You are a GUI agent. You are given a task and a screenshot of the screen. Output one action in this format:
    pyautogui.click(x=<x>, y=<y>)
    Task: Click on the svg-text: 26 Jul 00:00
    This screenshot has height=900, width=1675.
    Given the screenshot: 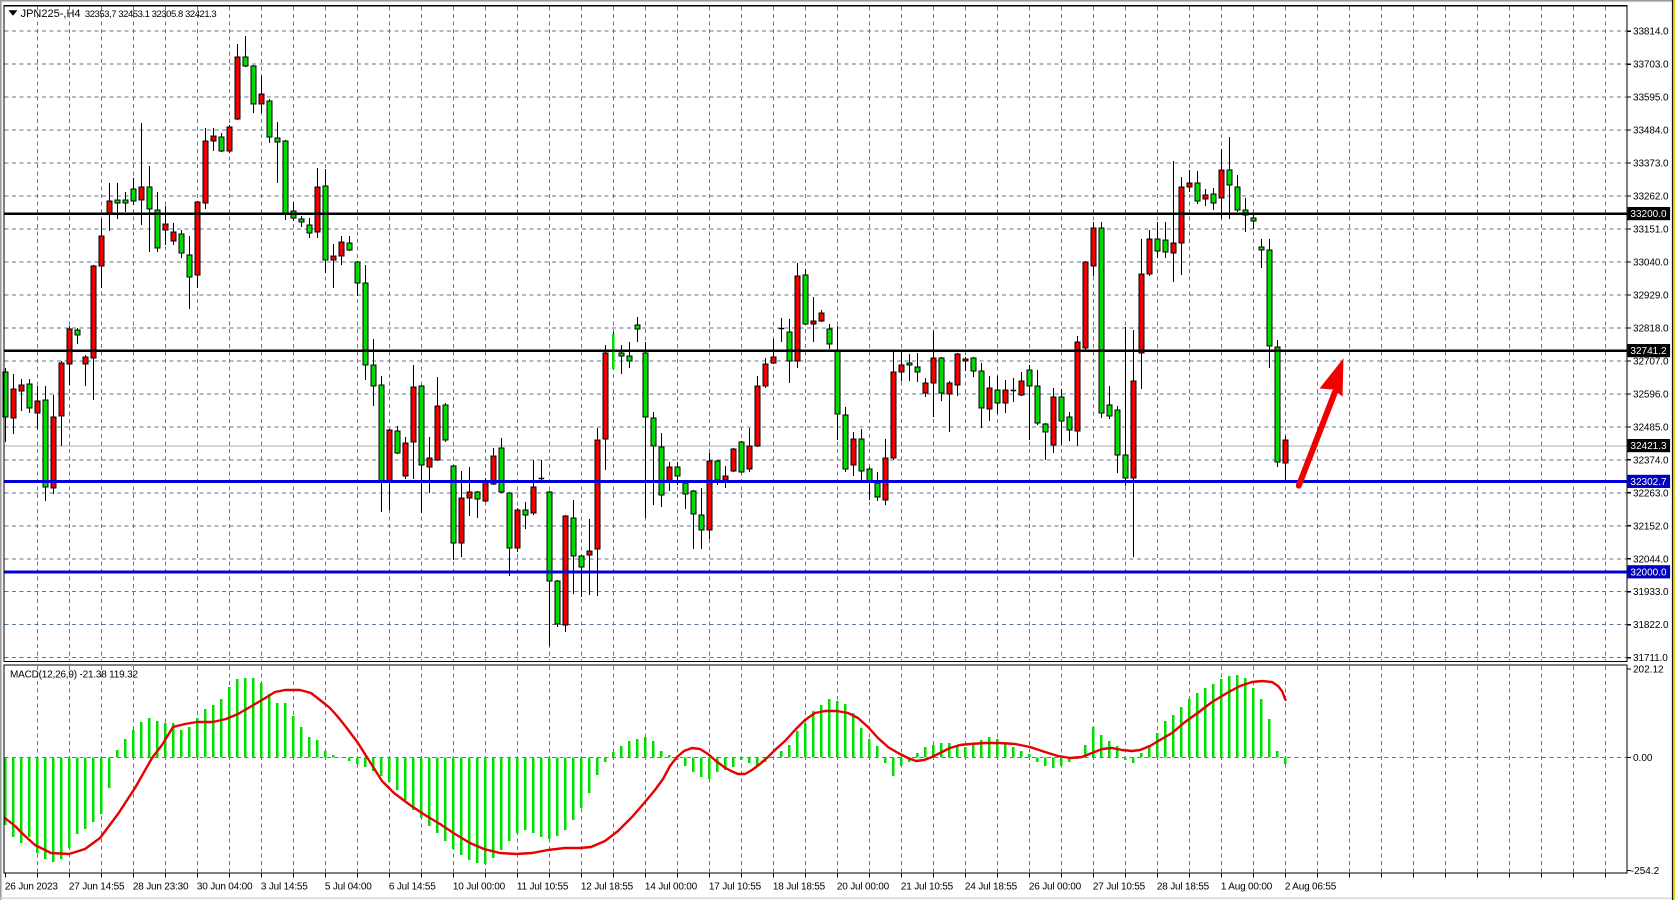 What is the action you would take?
    pyautogui.click(x=1055, y=887)
    